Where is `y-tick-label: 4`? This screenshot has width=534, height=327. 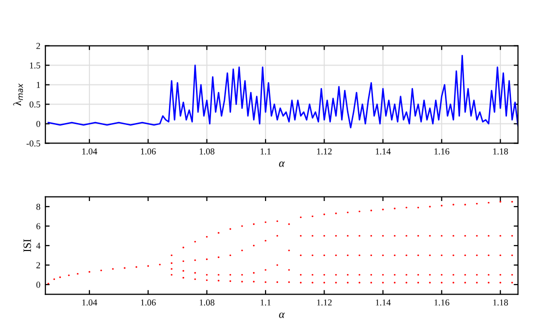
y-tick-label: 4 is located at coordinates (38, 245).